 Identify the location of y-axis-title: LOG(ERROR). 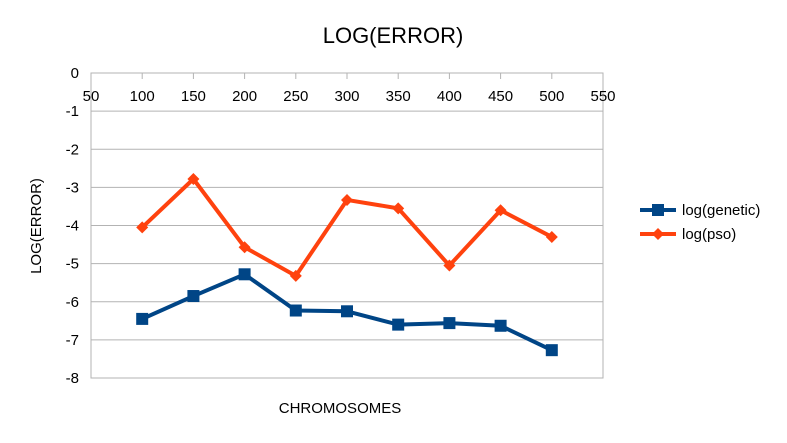
(36, 226).